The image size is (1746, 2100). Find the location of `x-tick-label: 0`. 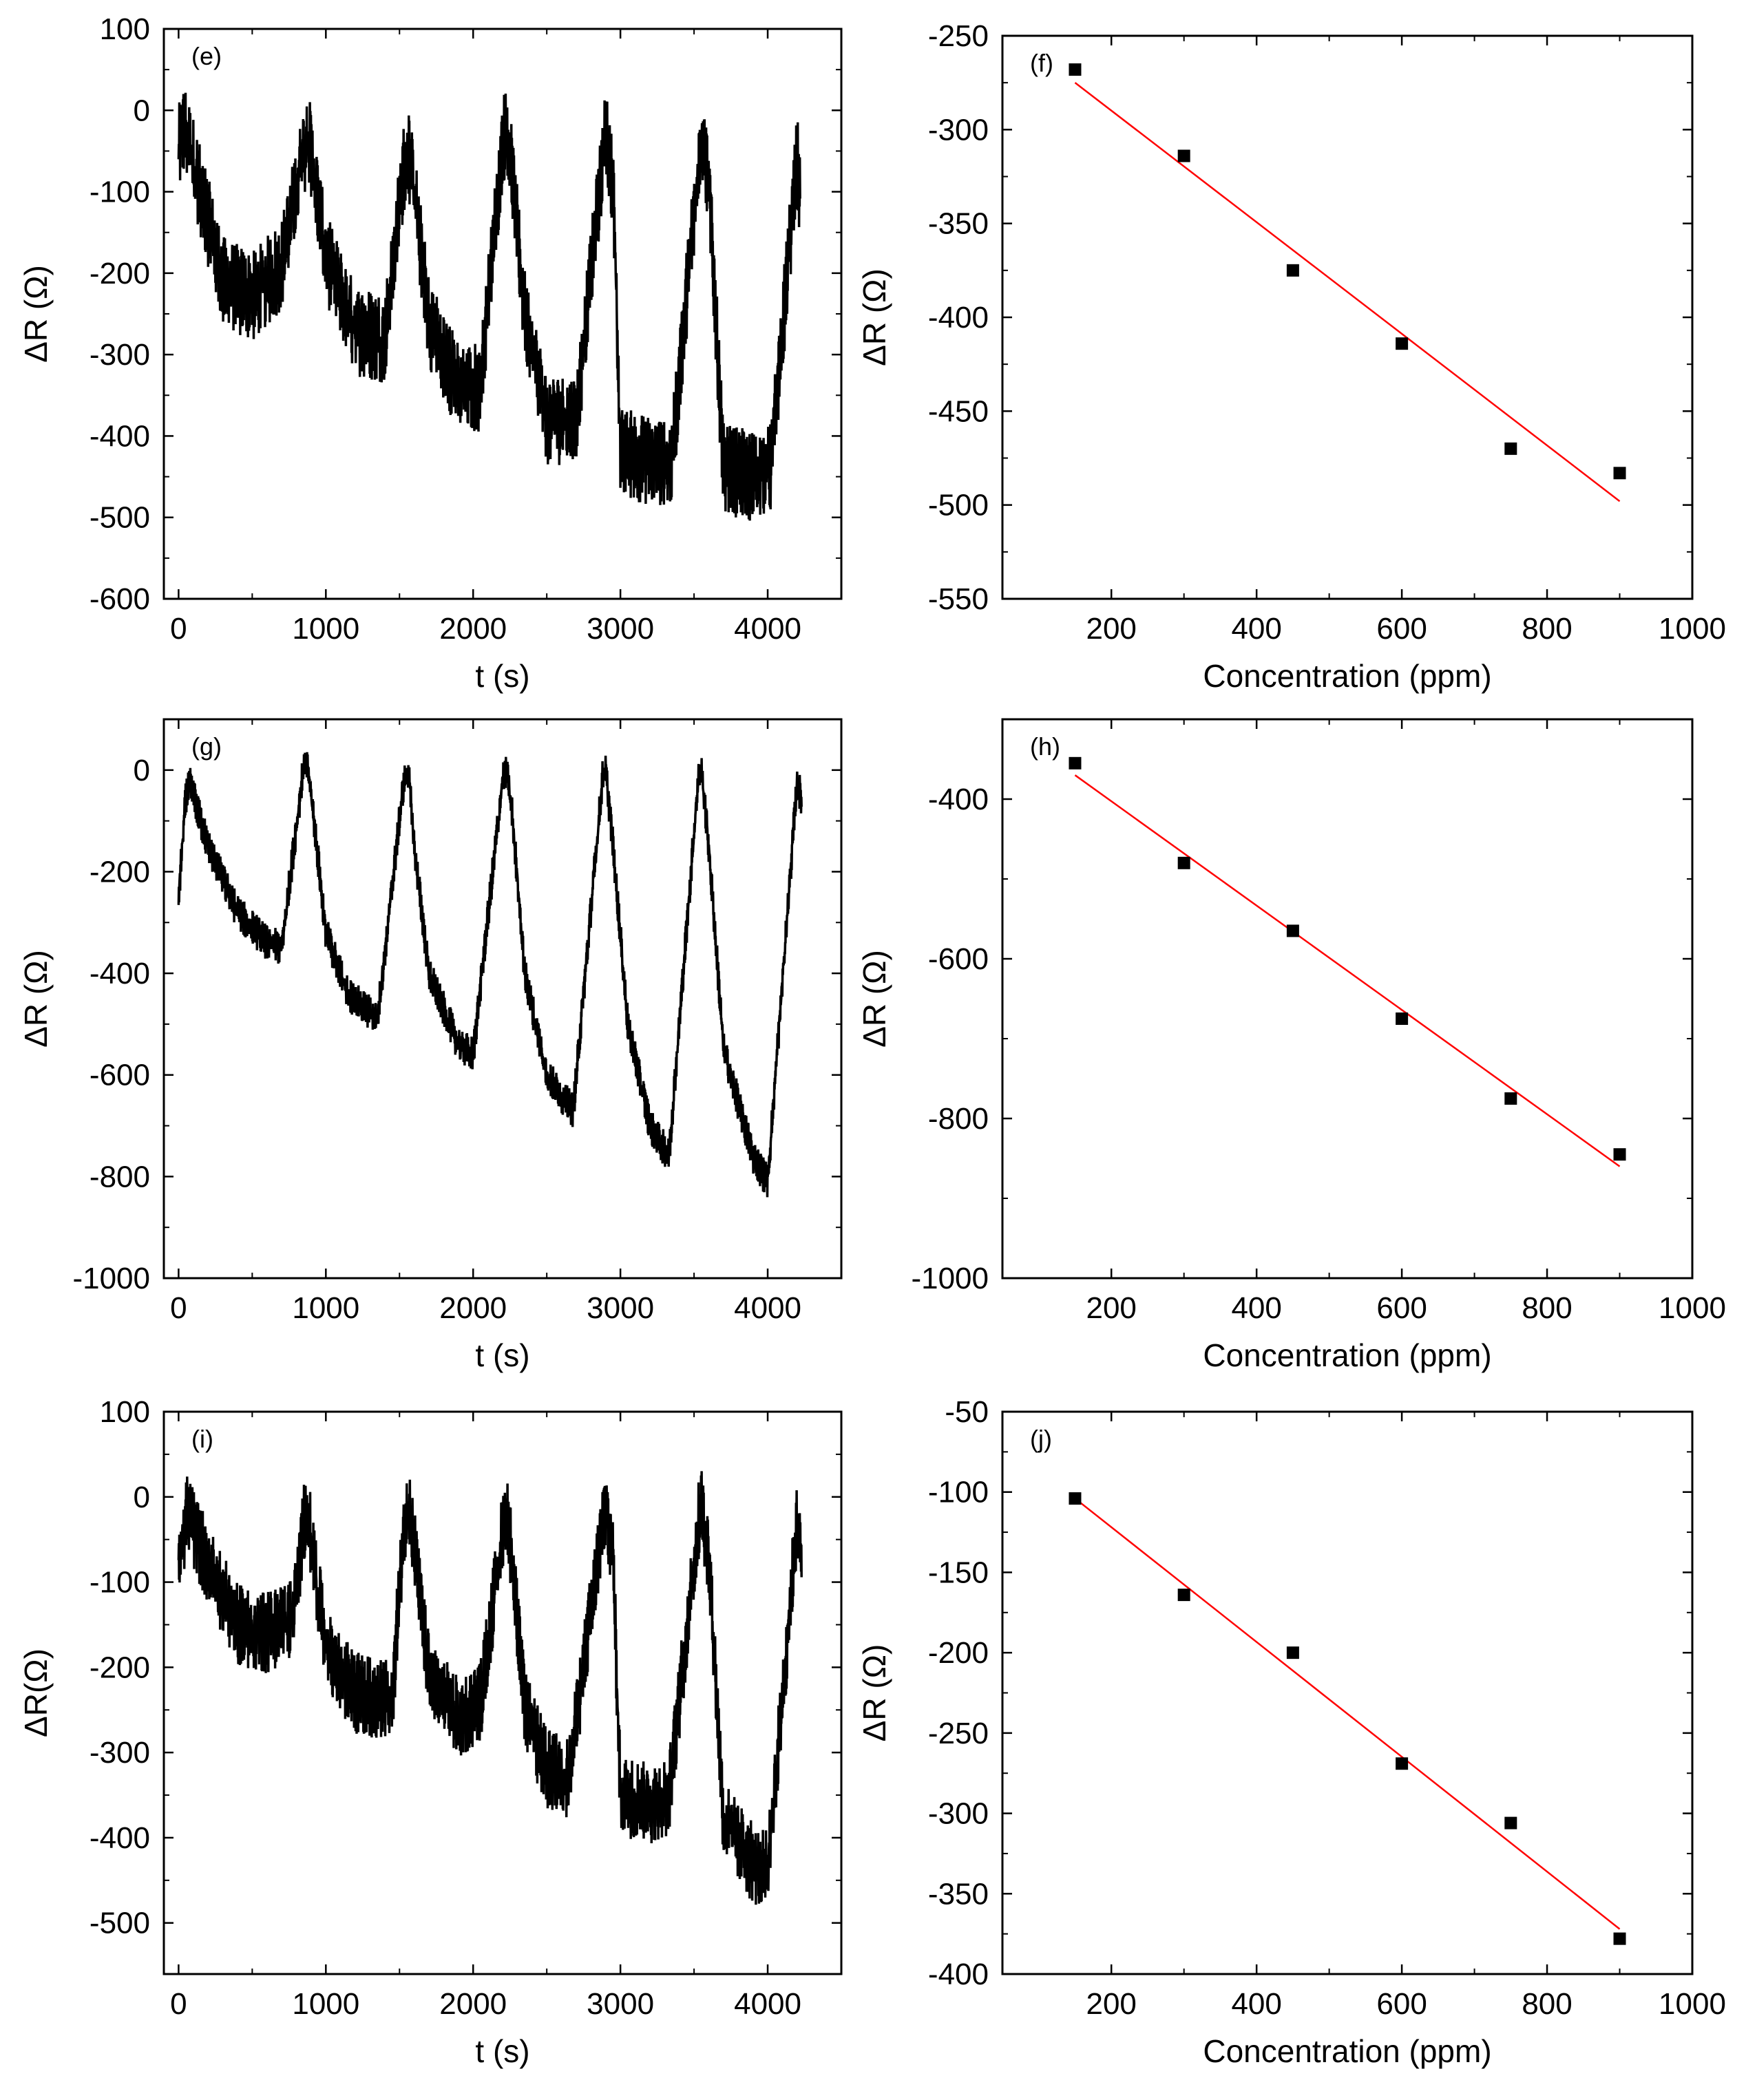

x-tick-label: 0 is located at coordinates (178, 629).